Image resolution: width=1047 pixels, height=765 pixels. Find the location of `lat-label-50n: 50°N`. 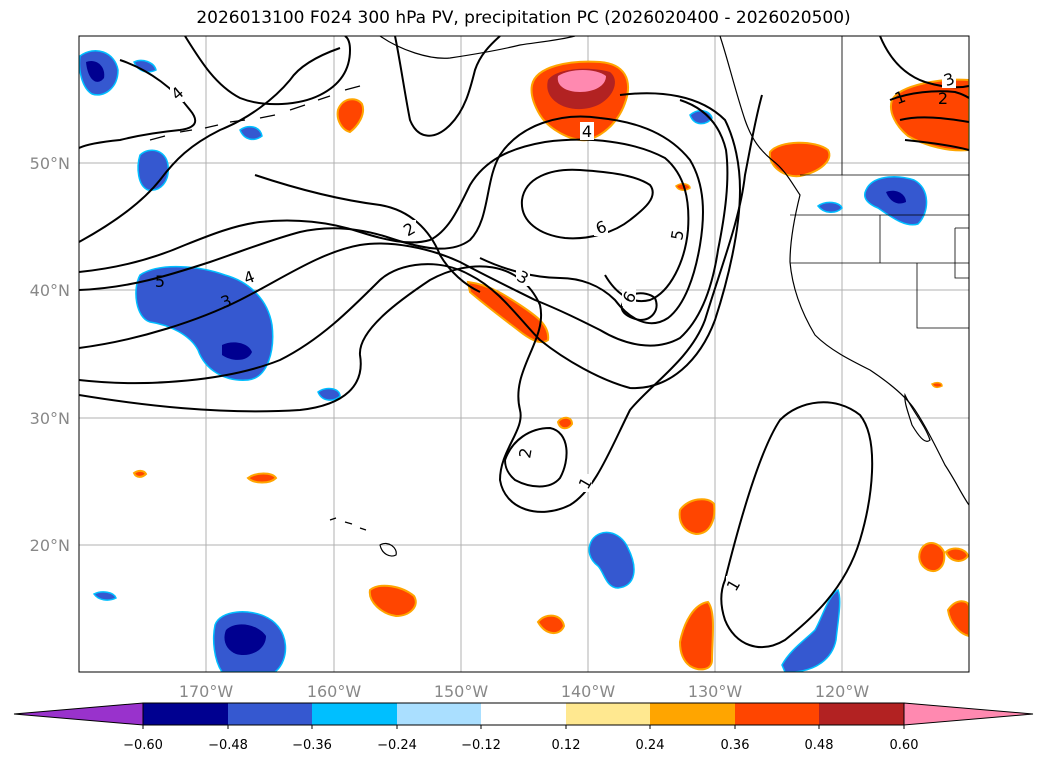

lat-label-50n: 50°N is located at coordinates (50, 163).